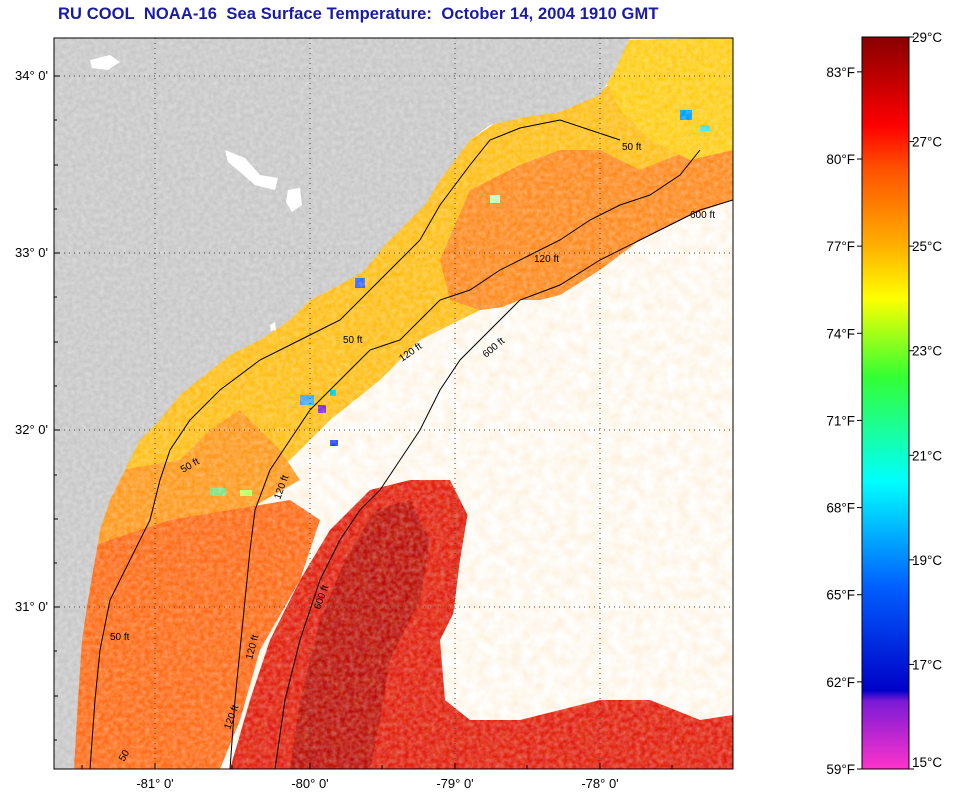 This screenshot has width=960, height=793. I want to click on celsius-label: 19°C, so click(927, 560).